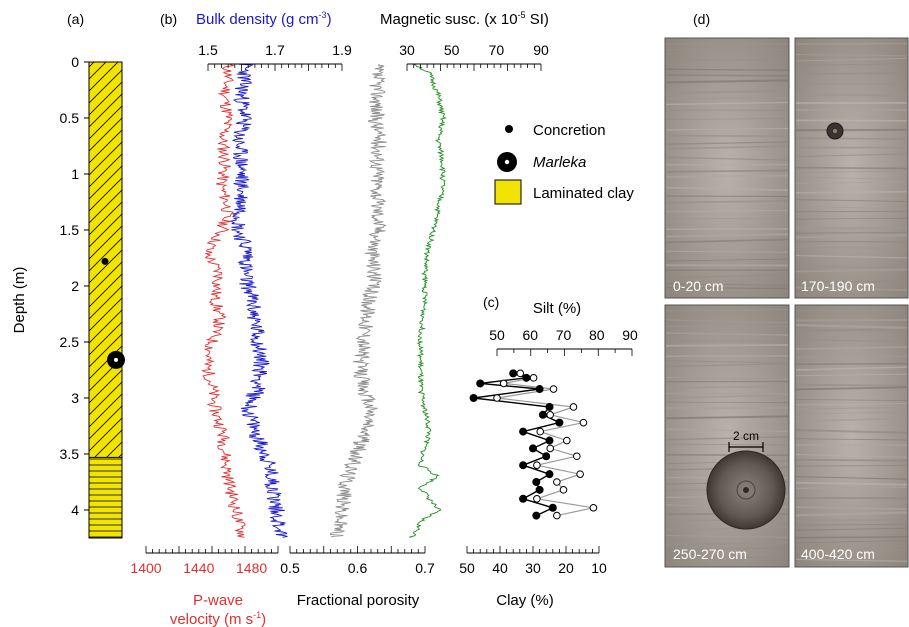  Describe the element at coordinates (358, 600) in the screenshot. I see `porosity-axis-label: Fractional porosity` at that location.